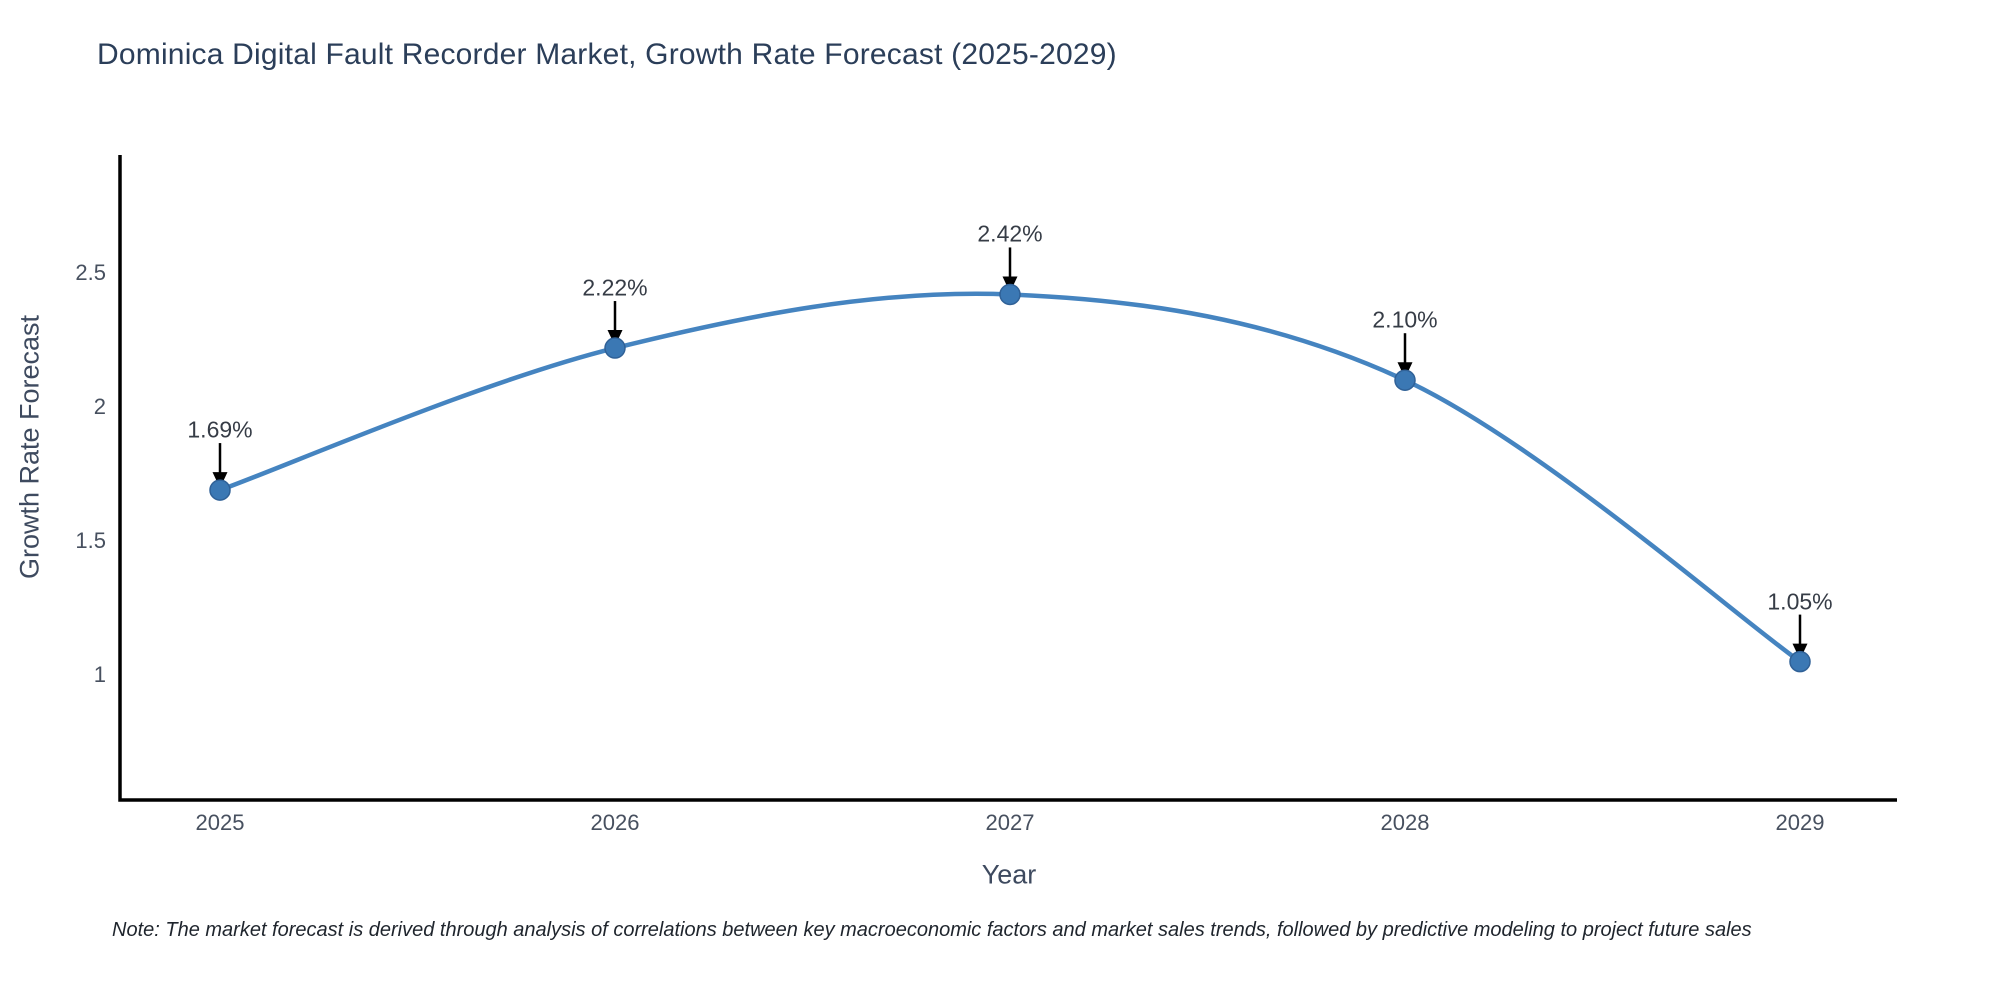  What do you see at coordinates (1010, 822) in the screenshot?
I see `x-tick-label: 2027` at bounding box center [1010, 822].